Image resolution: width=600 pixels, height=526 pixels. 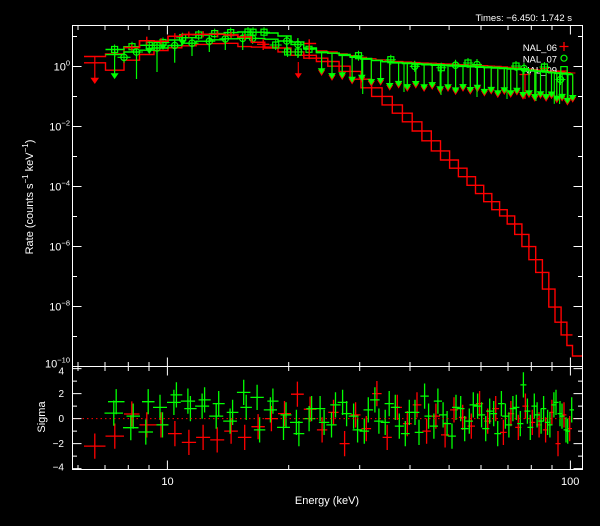 What do you see at coordinates (523, 18) in the screenshot?
I see `svg-text: Times: −6.450: 1.742 s` at bounding box center [523, 18].